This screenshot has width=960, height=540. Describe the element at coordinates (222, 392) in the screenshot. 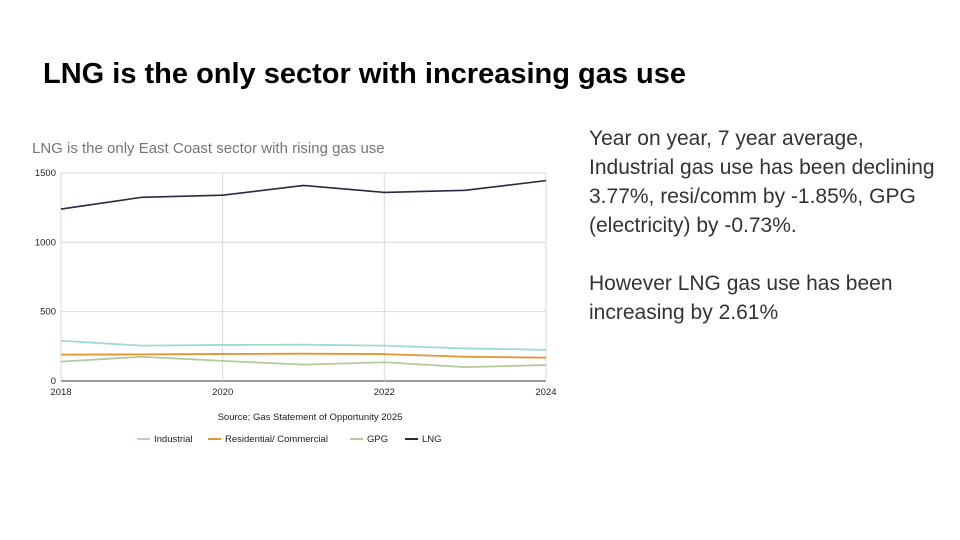

I see `x-tick-label: 2020` at that location.